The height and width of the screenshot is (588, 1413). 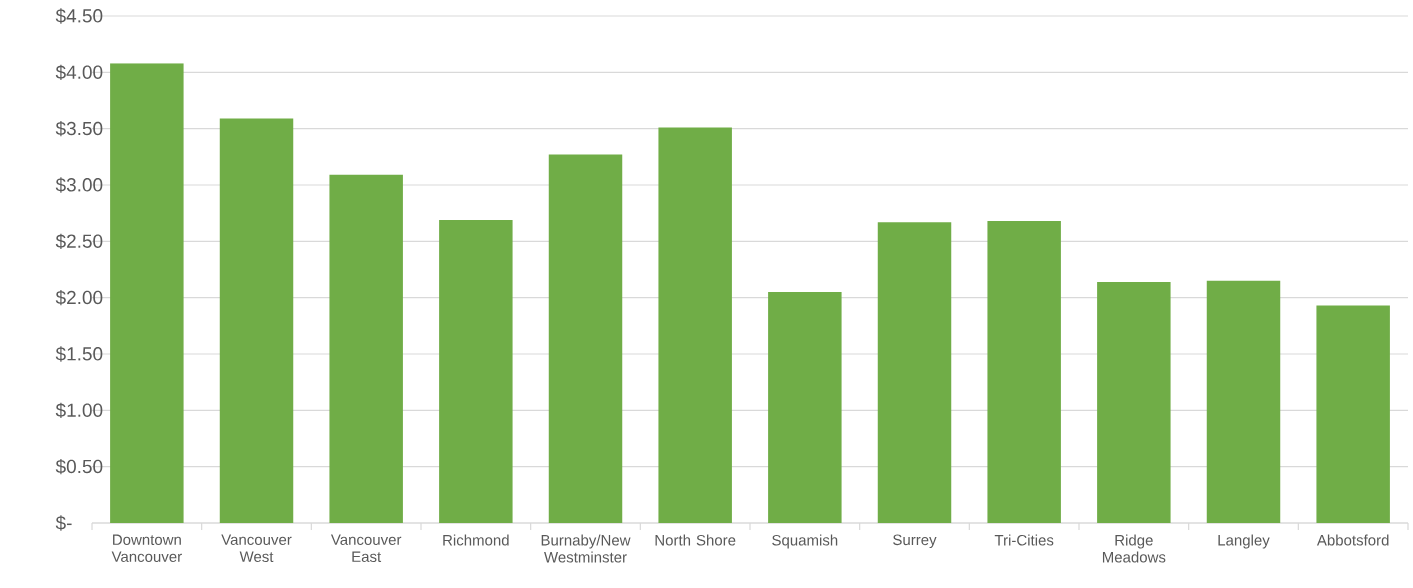 What do you see at coordinates (79, 72) in the screenshot?
I see `y-tick-label: $4.00` at bounding box center [79, 72].